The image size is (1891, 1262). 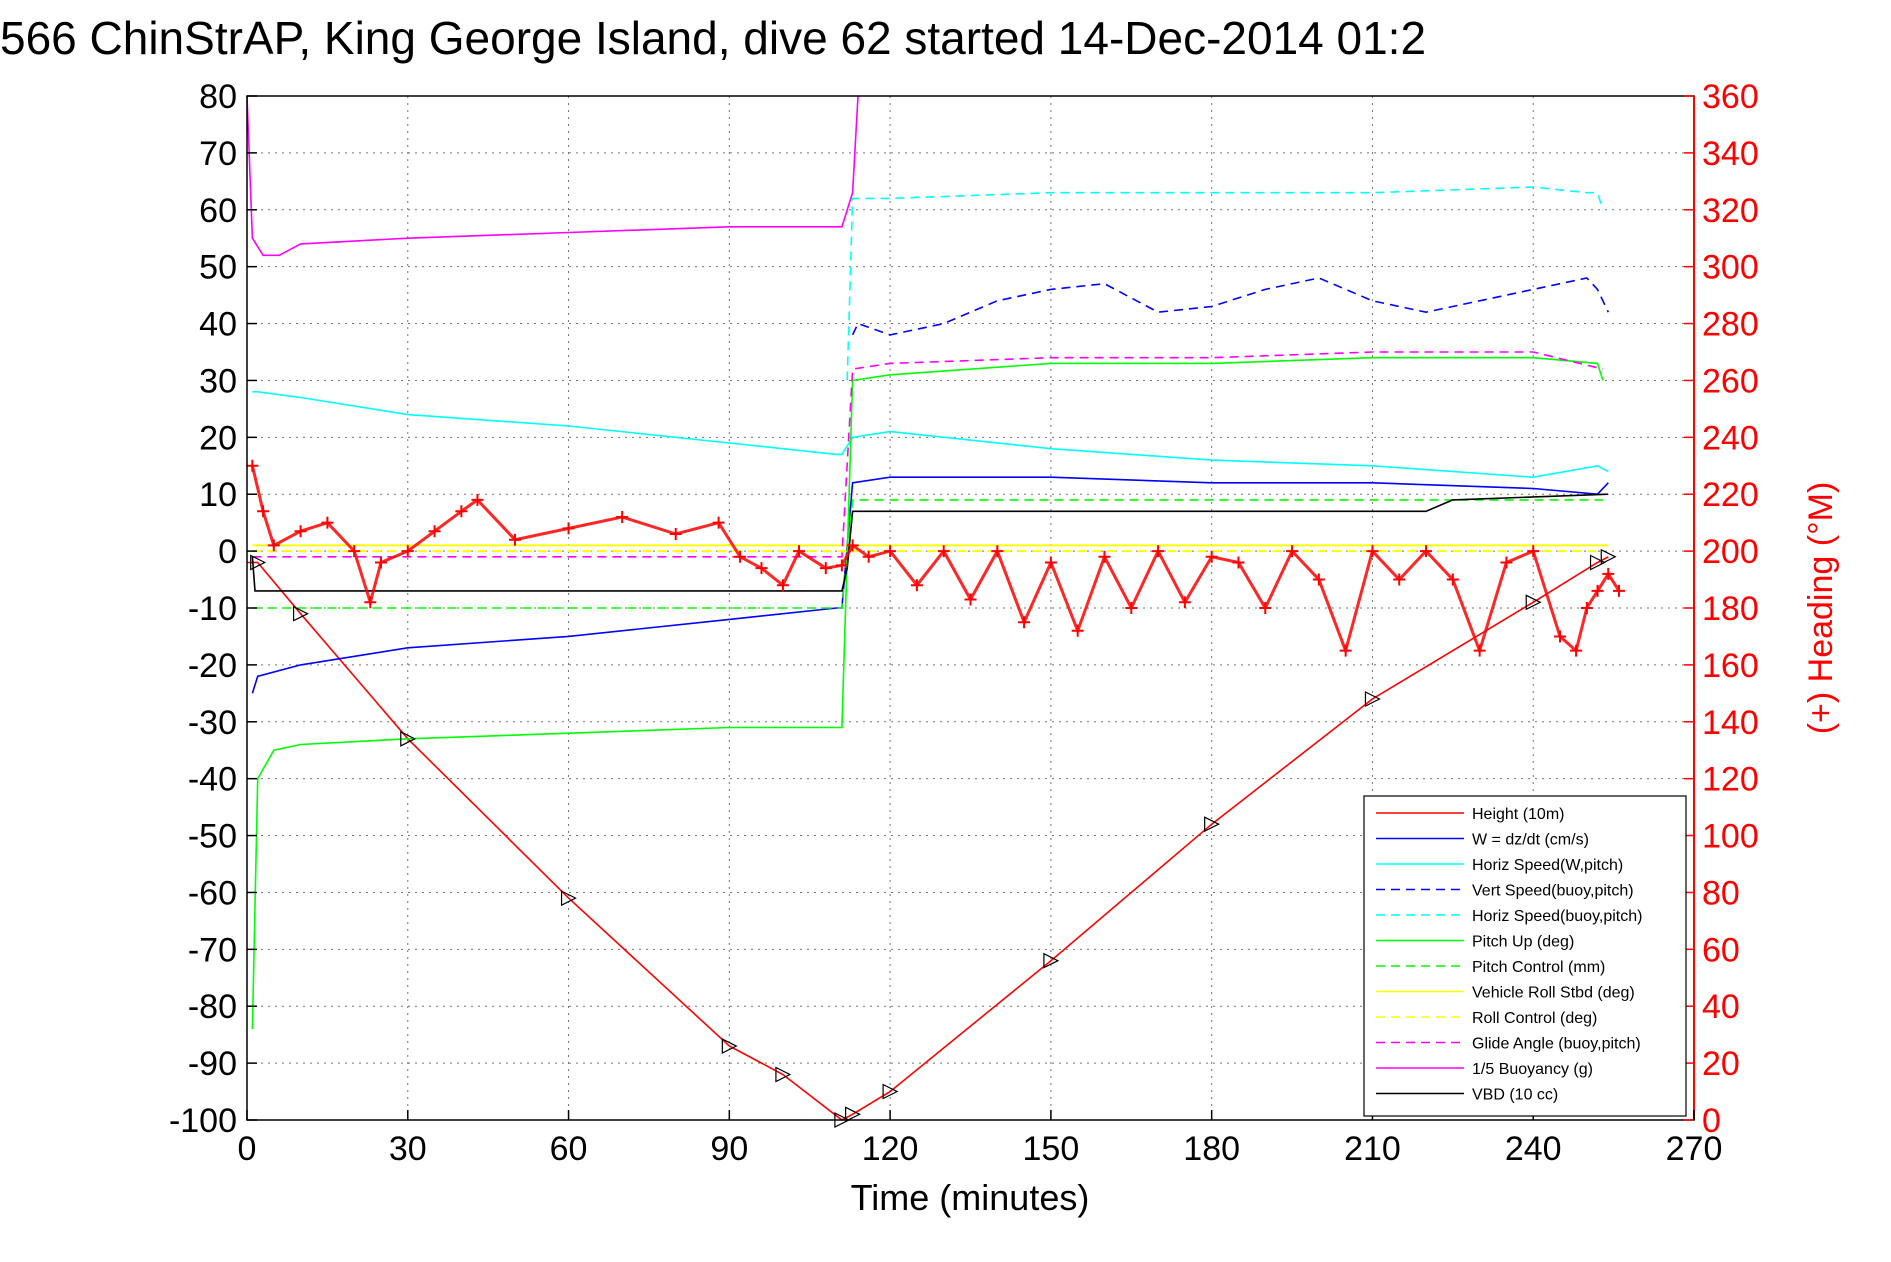 I want to click on legend-label: 1/5 Buoyancy (g), so click(x=1532, y=1069).